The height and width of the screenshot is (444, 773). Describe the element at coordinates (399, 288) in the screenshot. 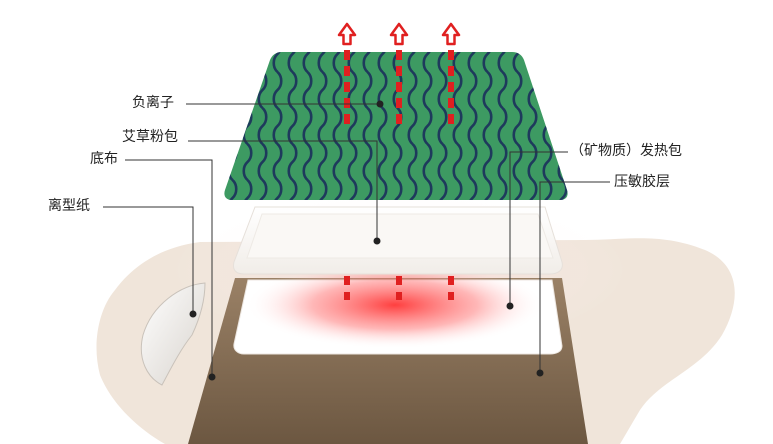

I see `heat-arrows-lower` at that location.